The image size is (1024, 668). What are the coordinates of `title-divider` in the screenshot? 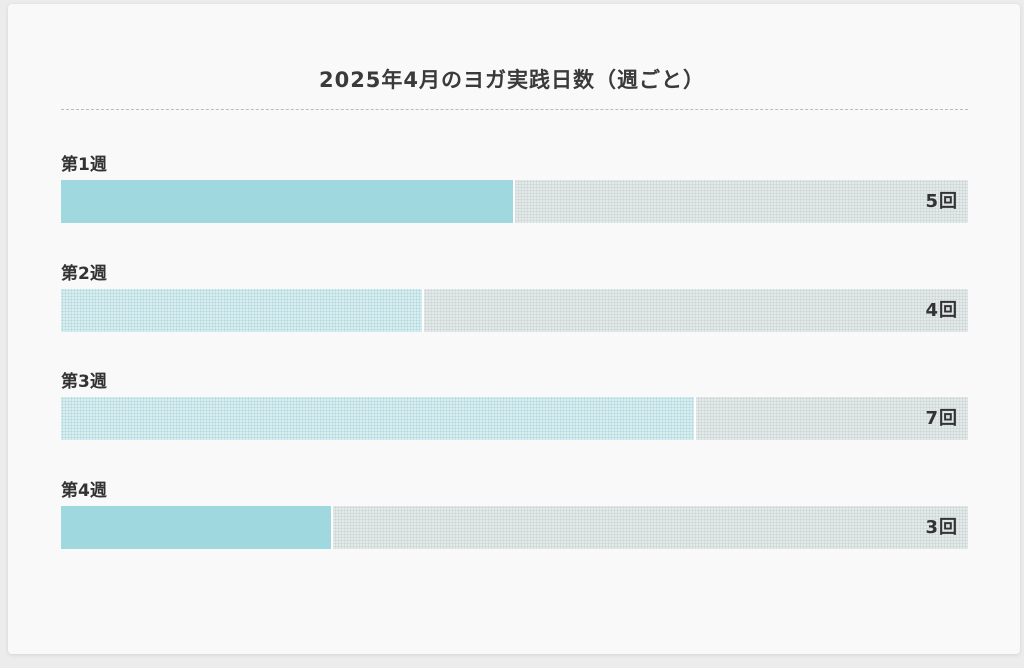 It's located at (514, 109).